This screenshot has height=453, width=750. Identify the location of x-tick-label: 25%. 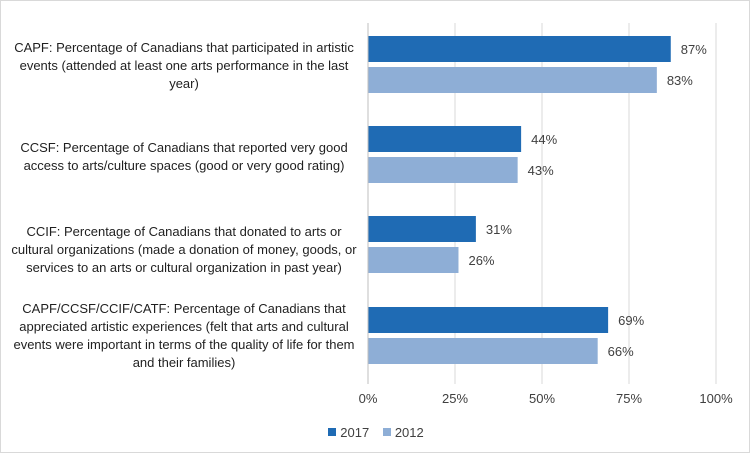
(455, 398).